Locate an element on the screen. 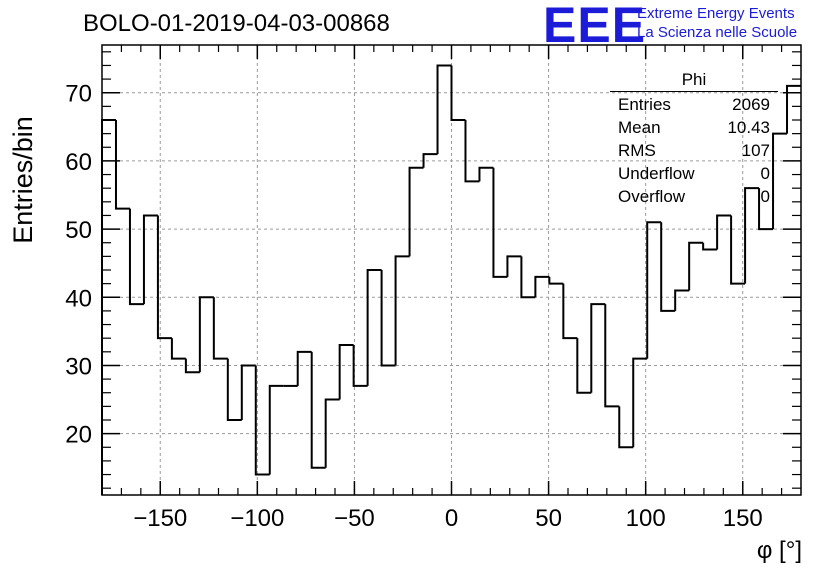 The width and height of the screenshot is (836, 572). stats-value: 107 is located at coordinates (755, 150).